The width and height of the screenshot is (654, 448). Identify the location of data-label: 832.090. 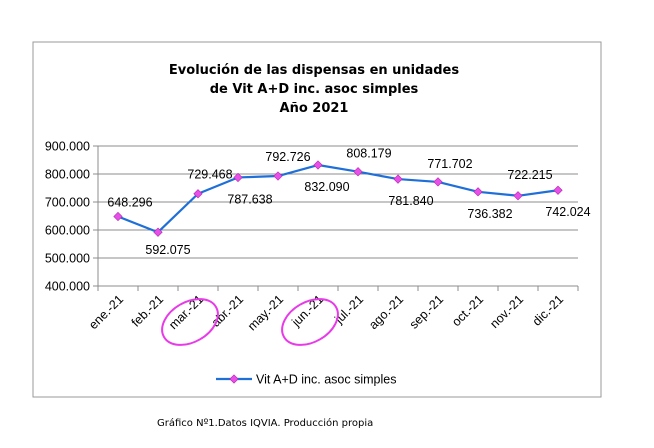
(326, 187).